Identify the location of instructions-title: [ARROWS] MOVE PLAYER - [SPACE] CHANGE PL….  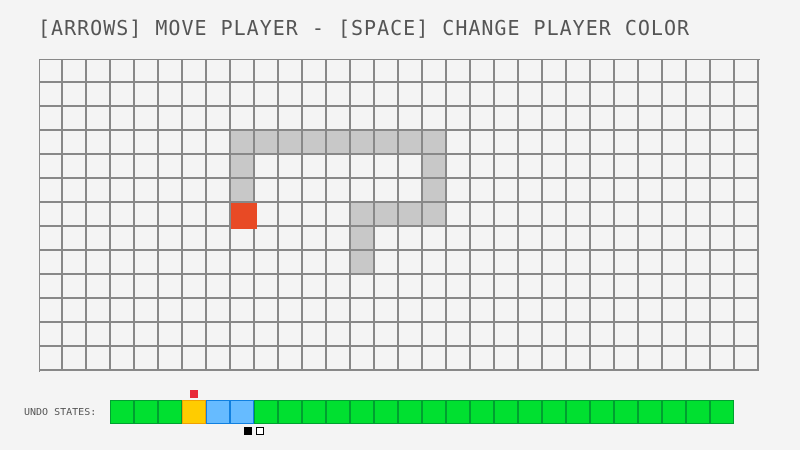
(364, 28).